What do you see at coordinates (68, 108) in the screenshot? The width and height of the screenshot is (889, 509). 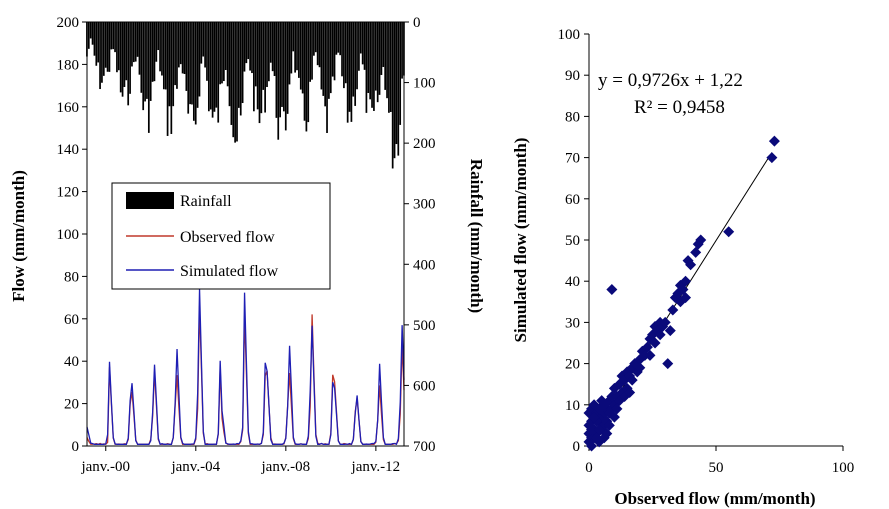 I see `flow-axis-tick-label: 160` at bounding box center [68, 108].